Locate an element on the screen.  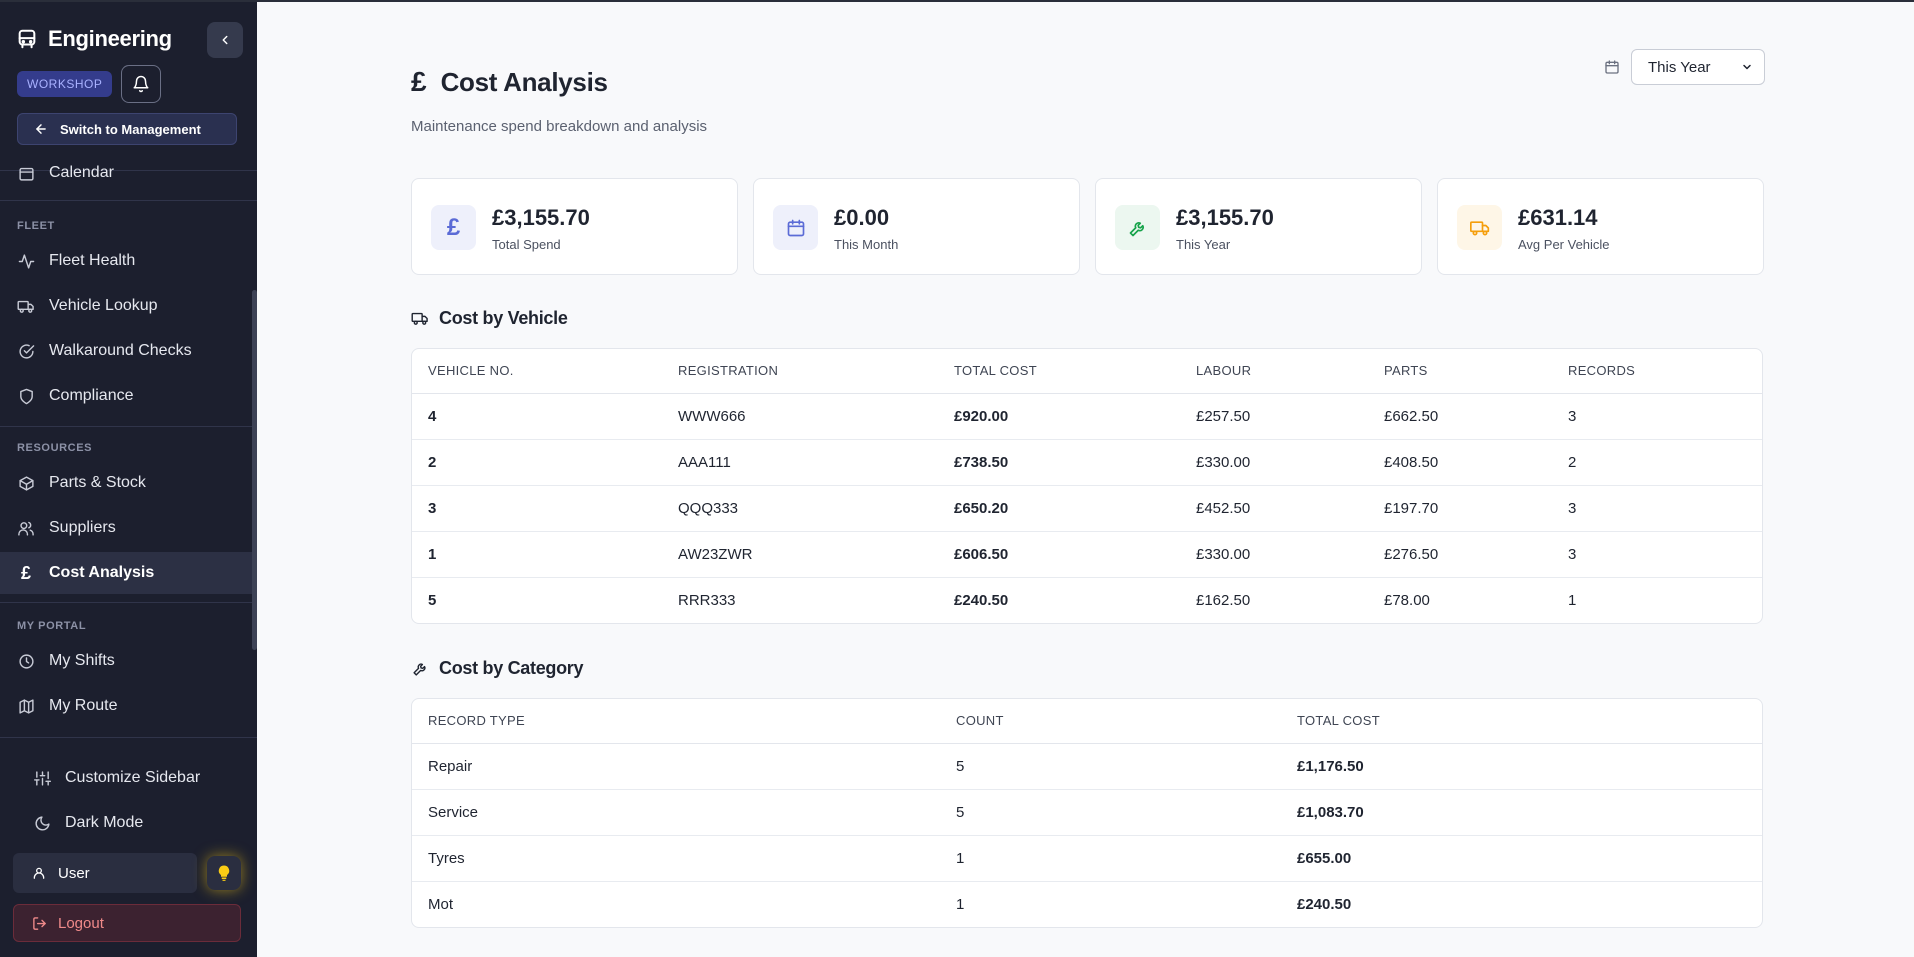
labour-cell: £452.50 is located at coordinates (1274, 508).